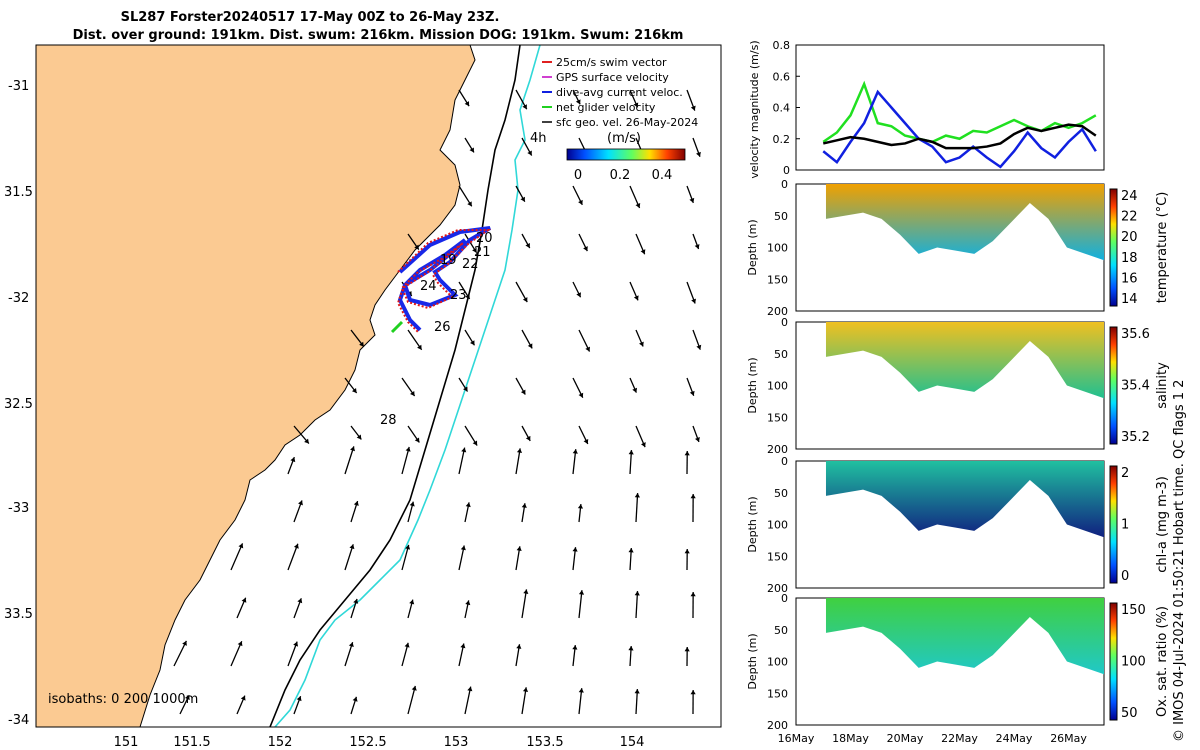  Describe the element at coordinates (1133, 662) in the screenshot. I see `cb-tick: 100` at that location.